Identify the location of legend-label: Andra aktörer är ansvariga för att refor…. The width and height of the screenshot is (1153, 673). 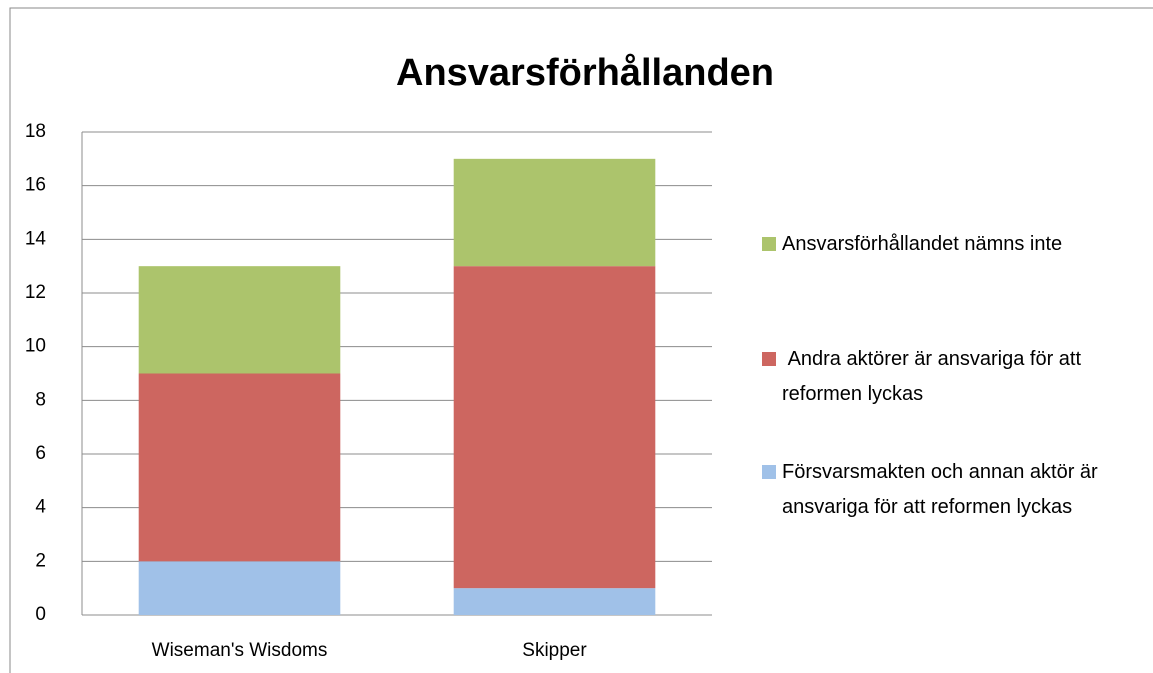
(934, 376).